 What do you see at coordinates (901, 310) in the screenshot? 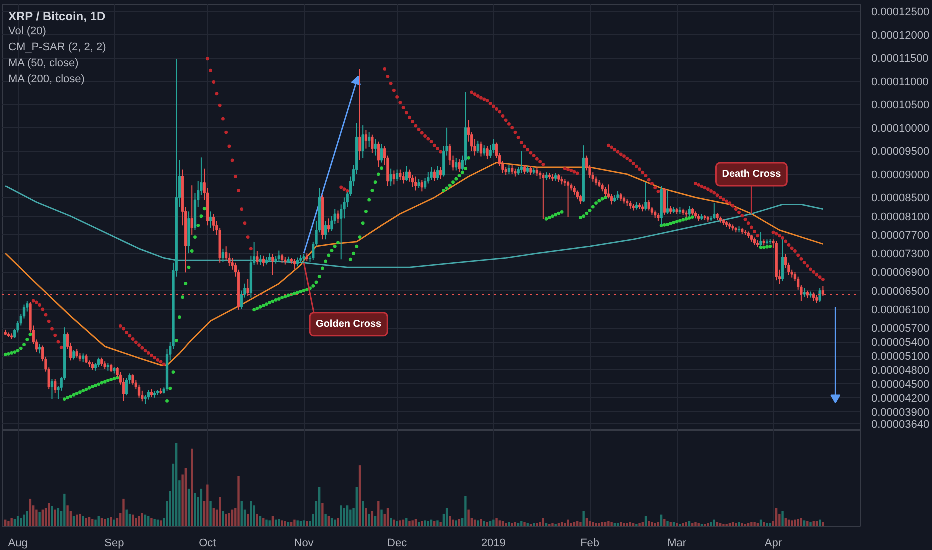
I see `y-tick-label: 0.00006100` at bounding box center [901, 310].